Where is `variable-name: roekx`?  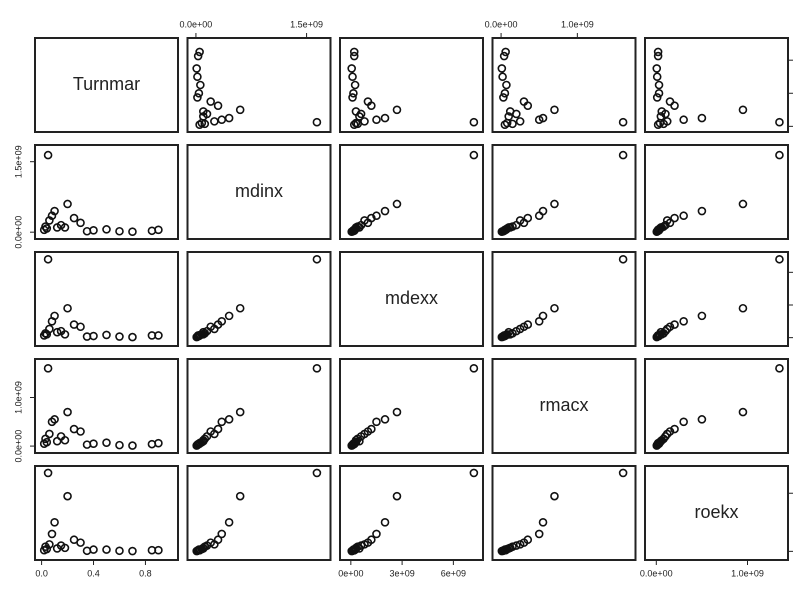
variable-name: roekx is located at coordinates (716, 512).